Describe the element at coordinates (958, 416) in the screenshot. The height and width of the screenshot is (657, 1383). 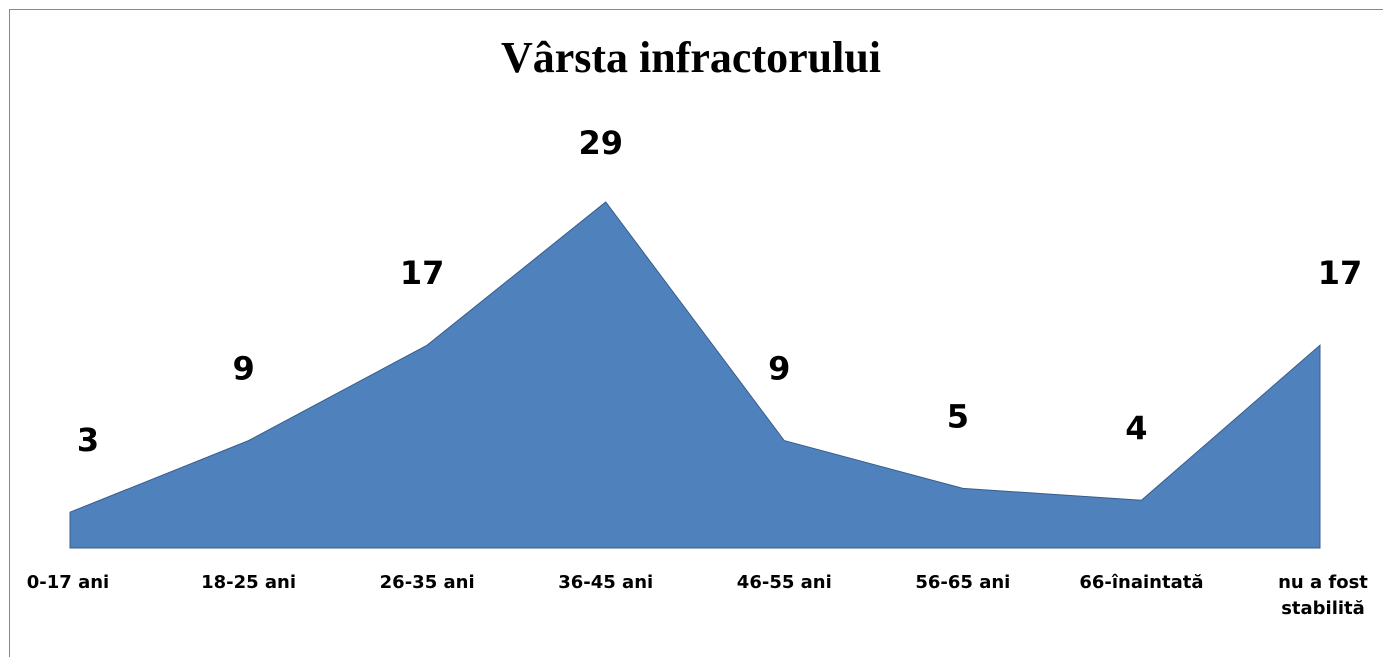
I see `data-label: 5` at that location.